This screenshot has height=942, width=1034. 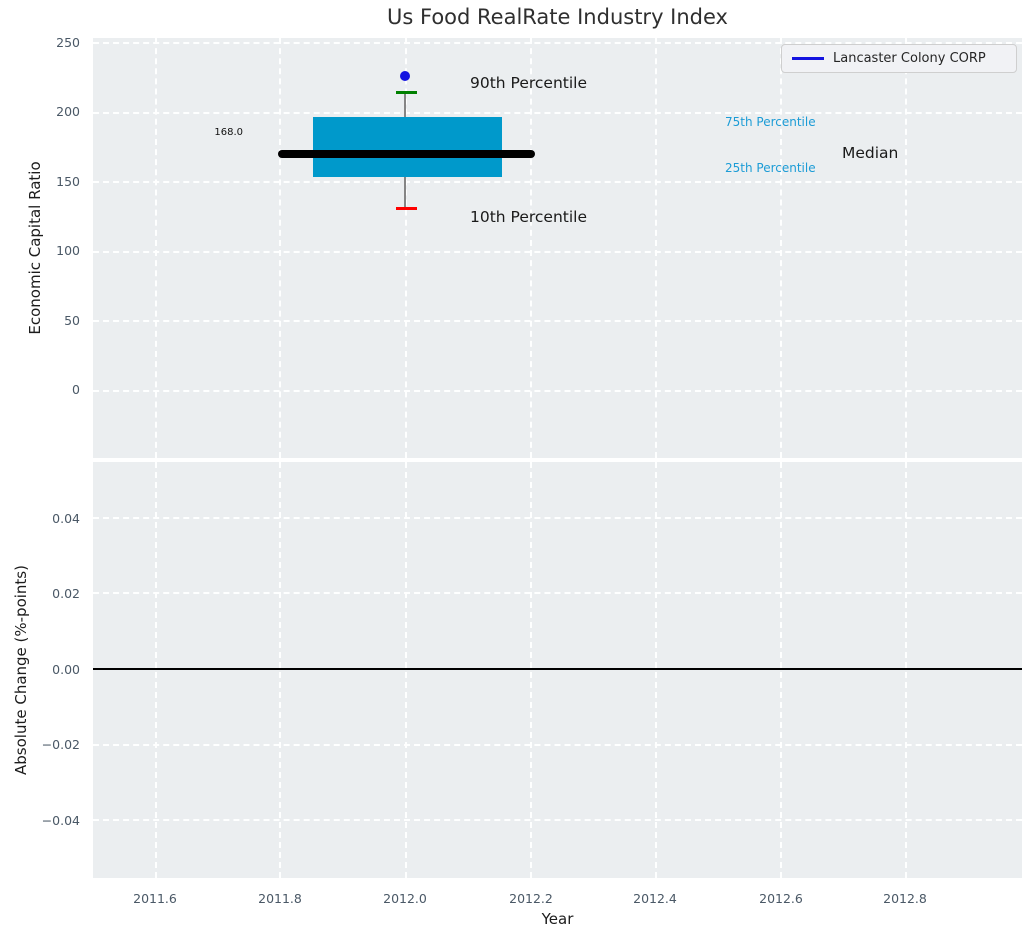 I want to click on legend: Lancaster Colony CORP, so click(x=899, y=58).